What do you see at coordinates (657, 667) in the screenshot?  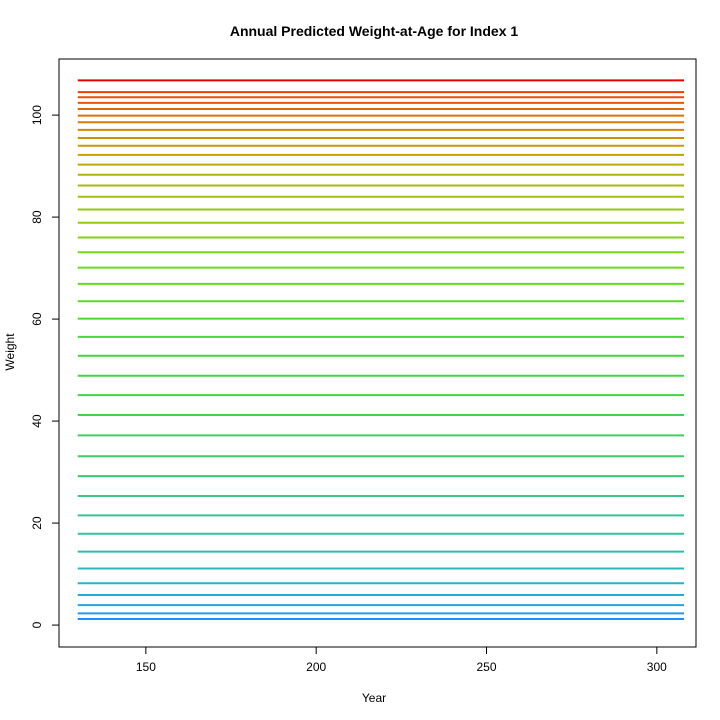 I see `x-tick-label: 300` at bounding box center [657, 667].